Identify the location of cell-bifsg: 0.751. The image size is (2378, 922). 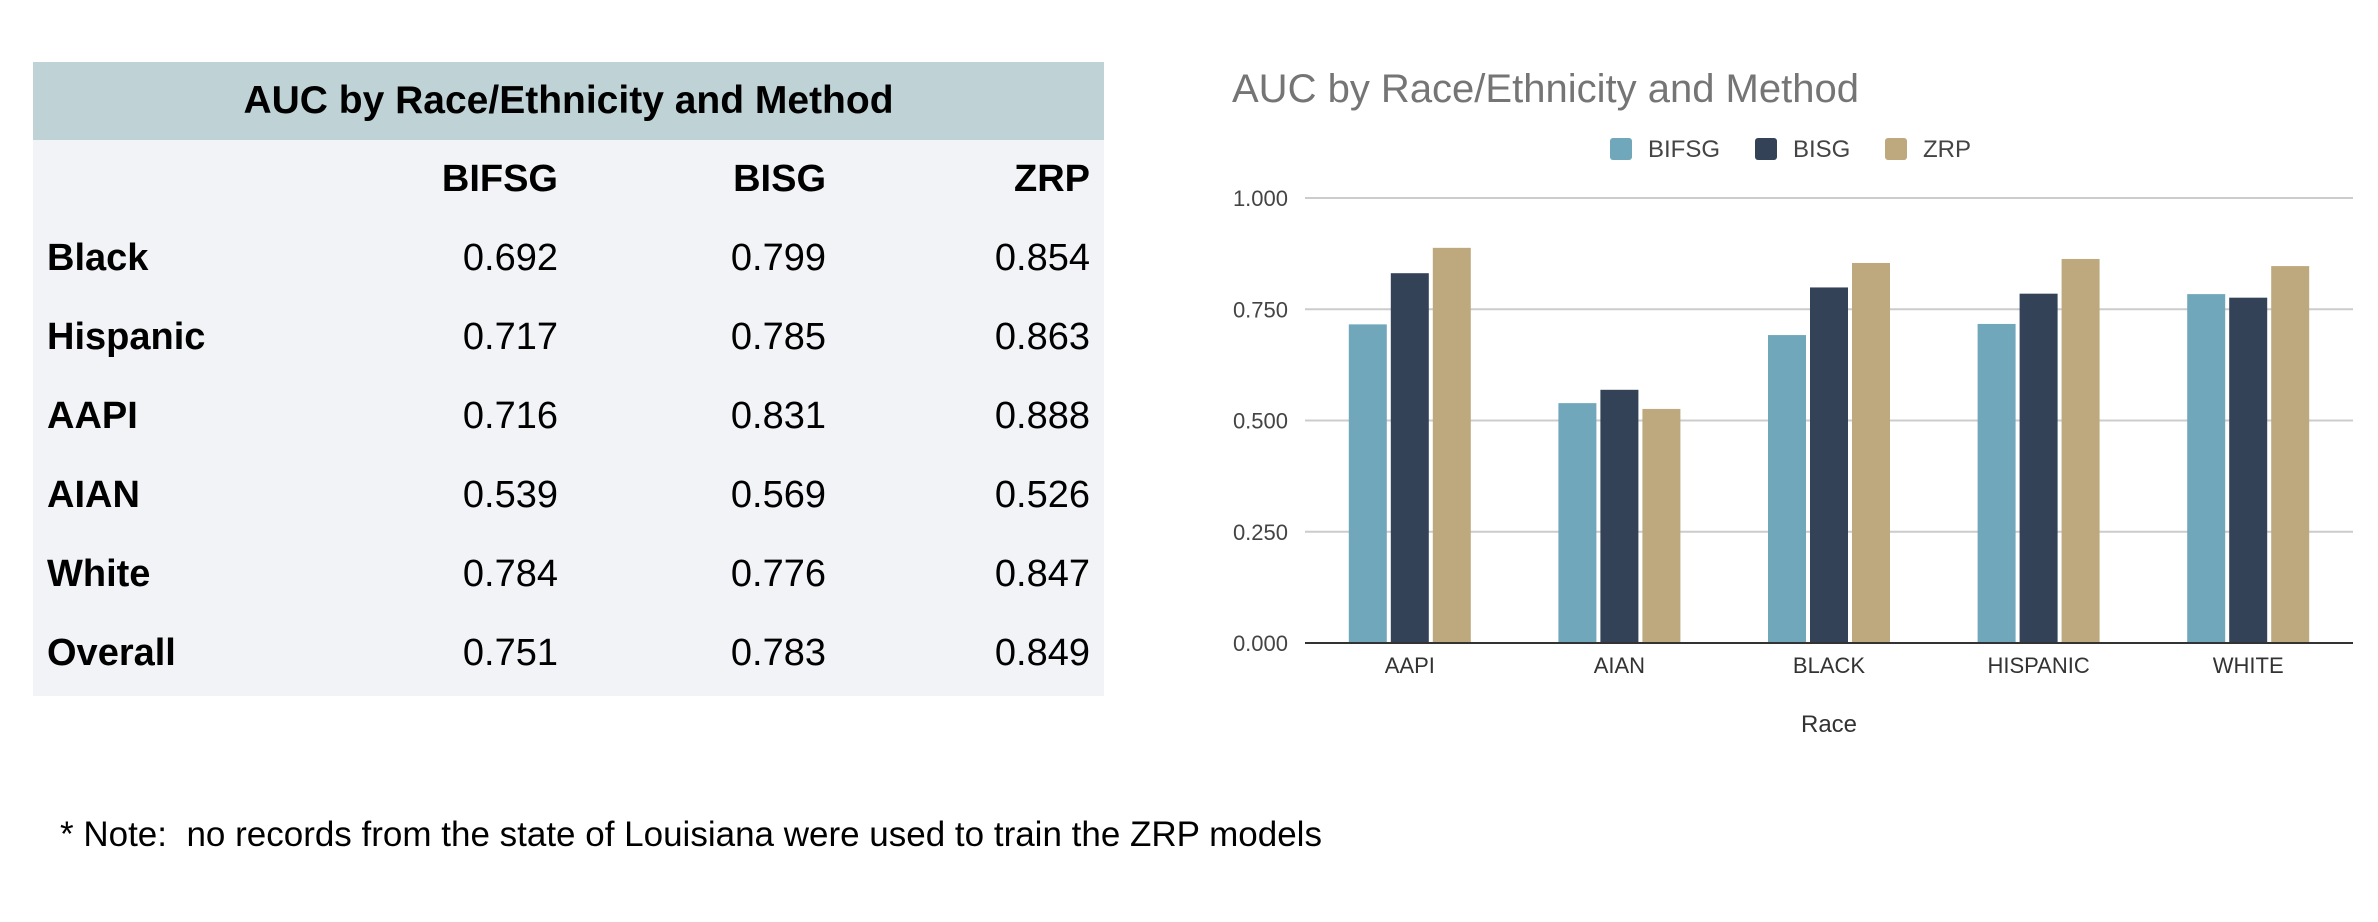
(510, 653).